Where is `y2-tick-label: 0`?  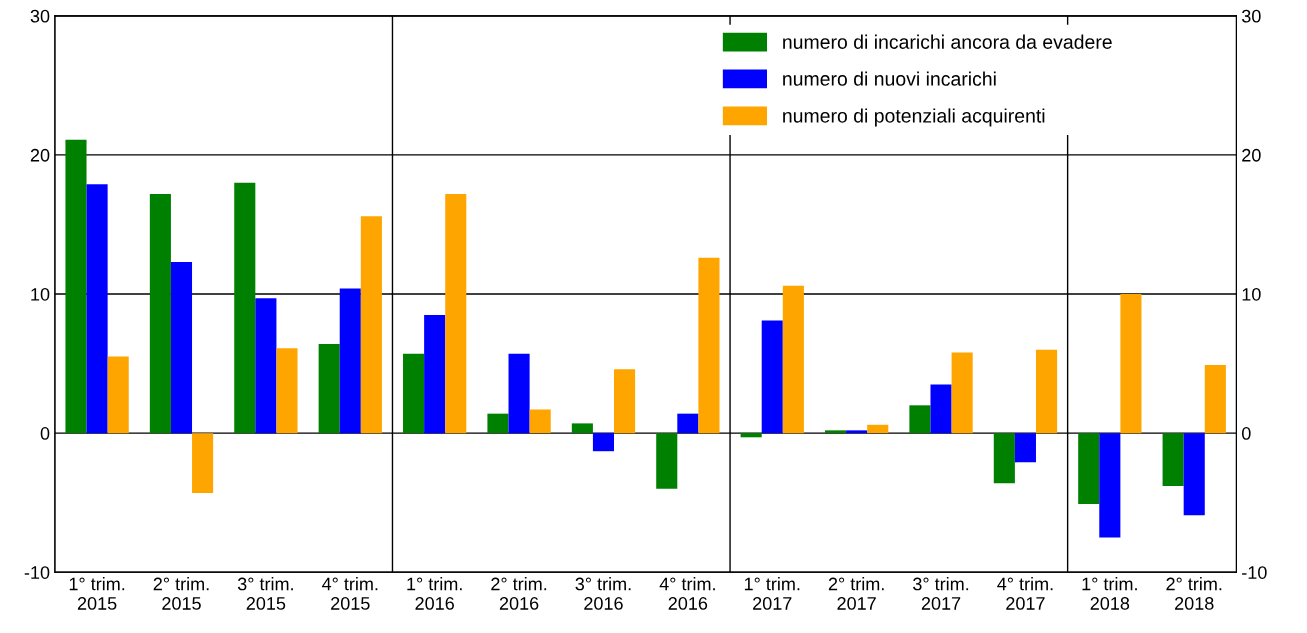 y2-tick-label: 0 is located at coordinates (1246, 433).